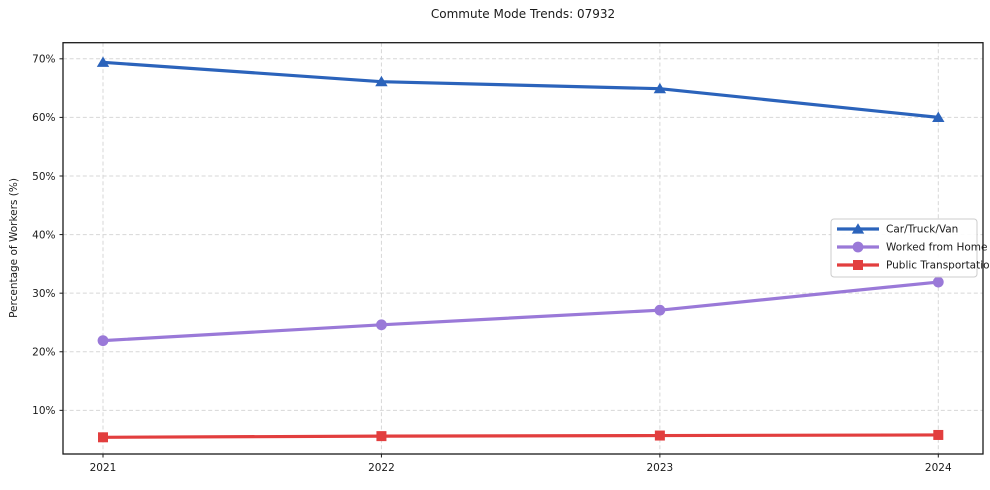 The width and height of the screenshot is (990, 490). Describe the element at coordinates (43, 353) in the screenshot. I see `y-axis-tick-label: 20%` at that location.